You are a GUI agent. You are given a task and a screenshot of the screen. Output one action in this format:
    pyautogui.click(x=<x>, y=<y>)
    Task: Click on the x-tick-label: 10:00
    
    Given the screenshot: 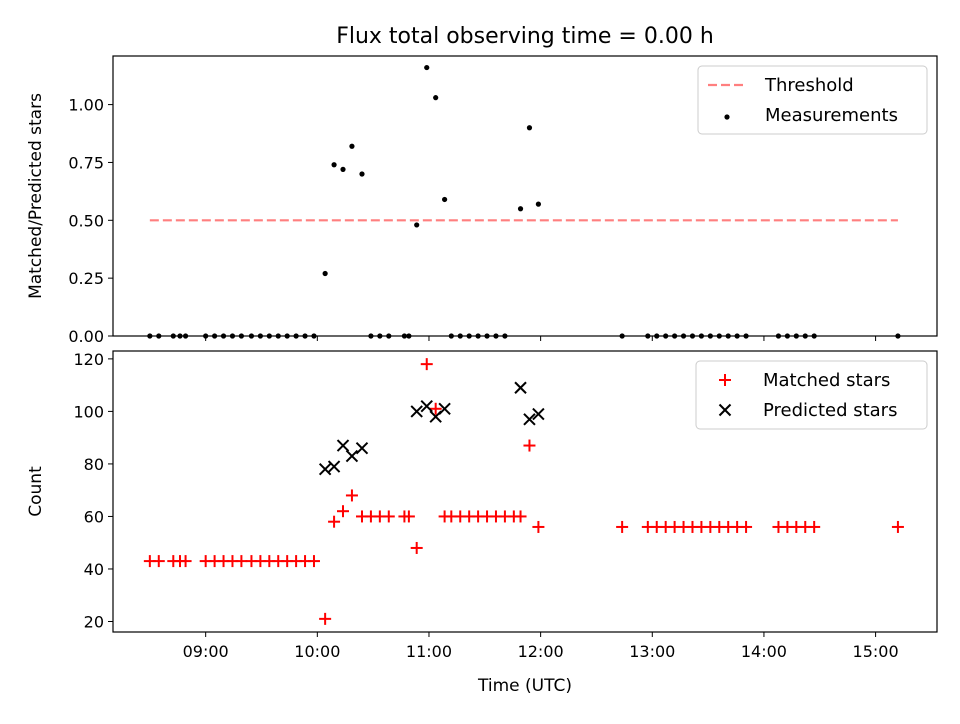 What is the action you would take?
    pyautogui.click(x=317, y=651)
    